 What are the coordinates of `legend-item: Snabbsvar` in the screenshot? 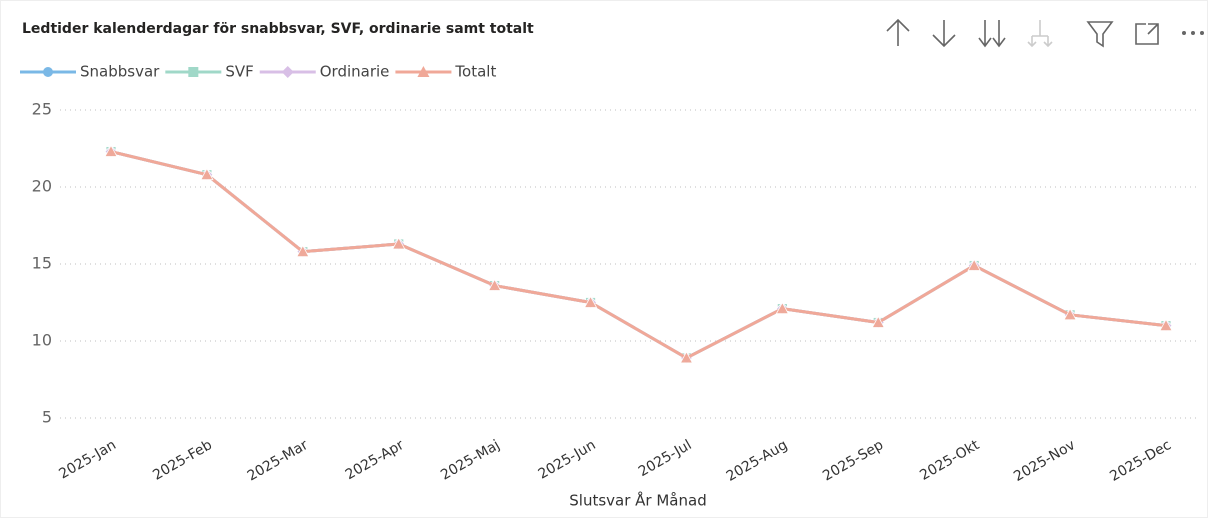 It's located at (90, 72).